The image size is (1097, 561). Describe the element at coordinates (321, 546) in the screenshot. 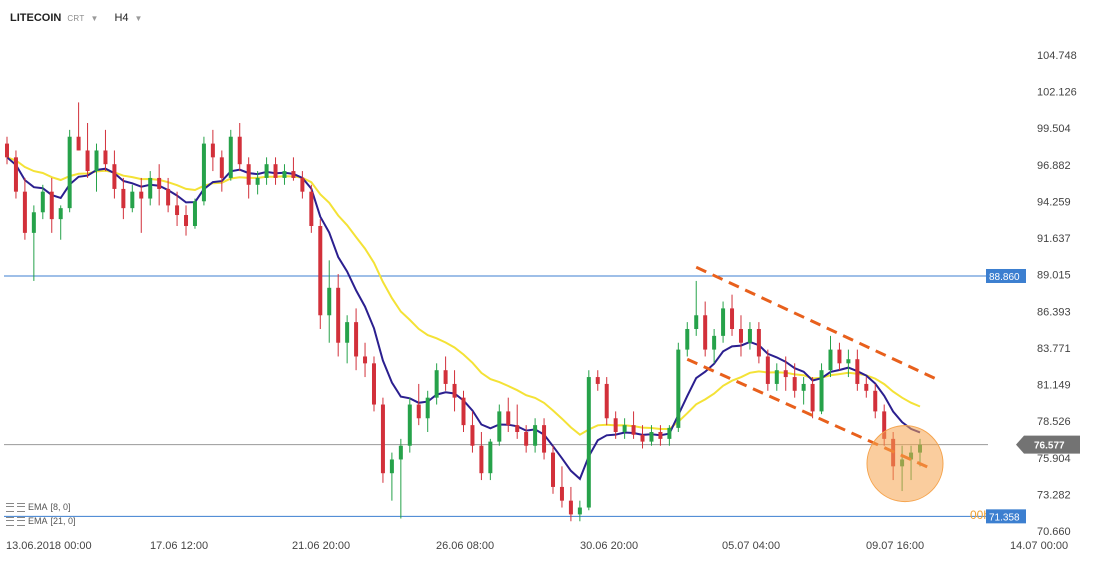

I see `x-tick-label: 21.06 20:00` at that location.